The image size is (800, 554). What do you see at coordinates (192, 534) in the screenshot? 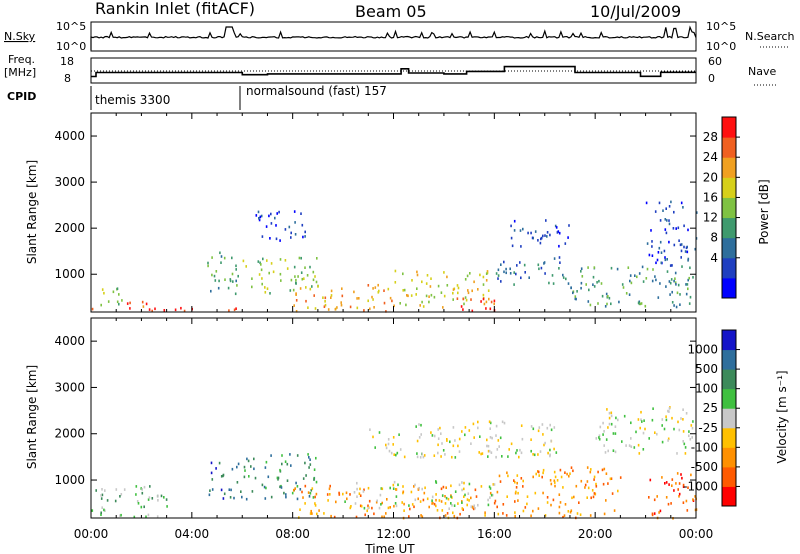
I see `time-tick-label: 04:00` at bounding box center [192, 534].